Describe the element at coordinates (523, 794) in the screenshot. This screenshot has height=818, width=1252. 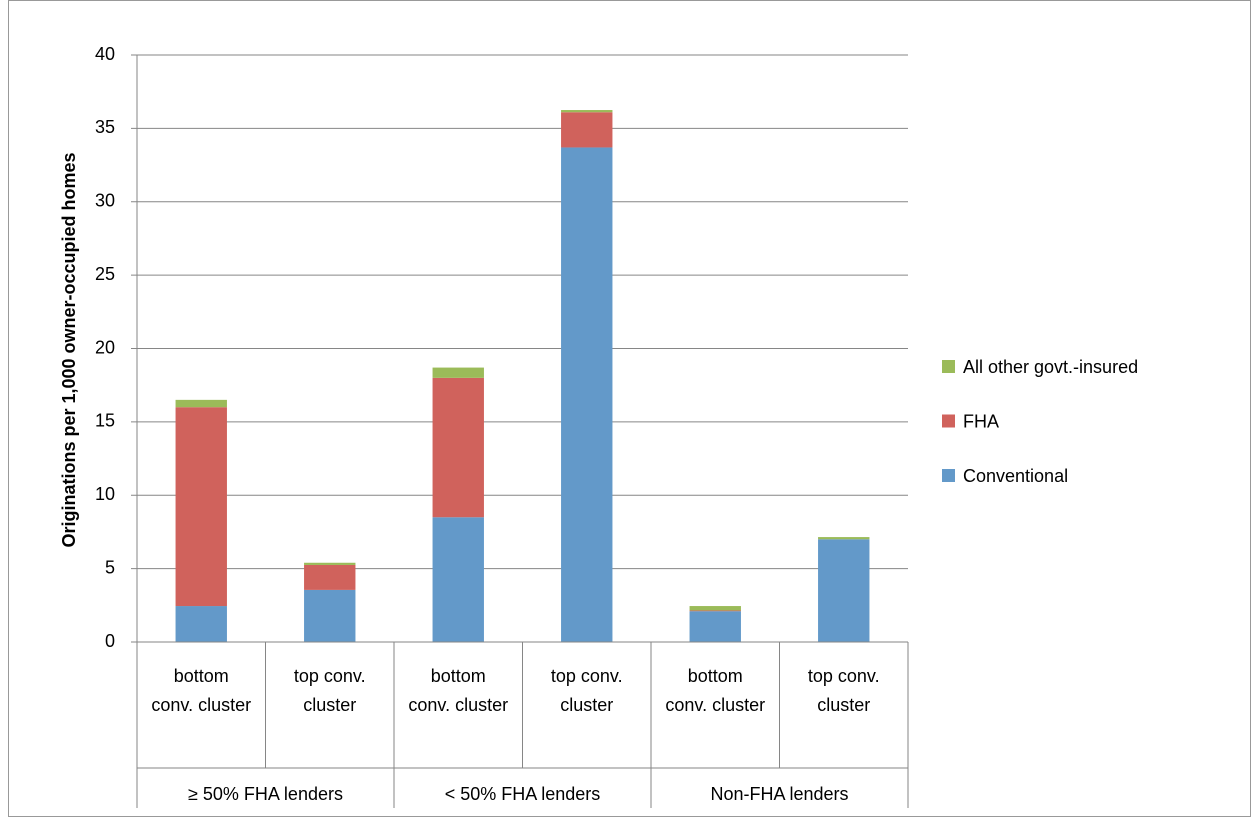
I see `group-label: < 50% FHA lenders` at that location.